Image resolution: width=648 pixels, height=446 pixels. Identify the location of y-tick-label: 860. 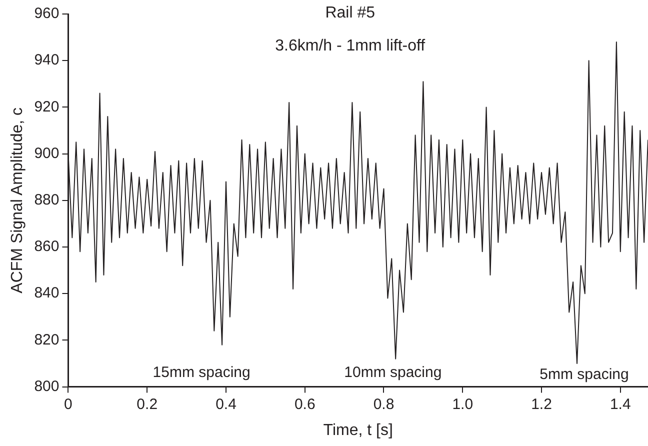
(47, 247).